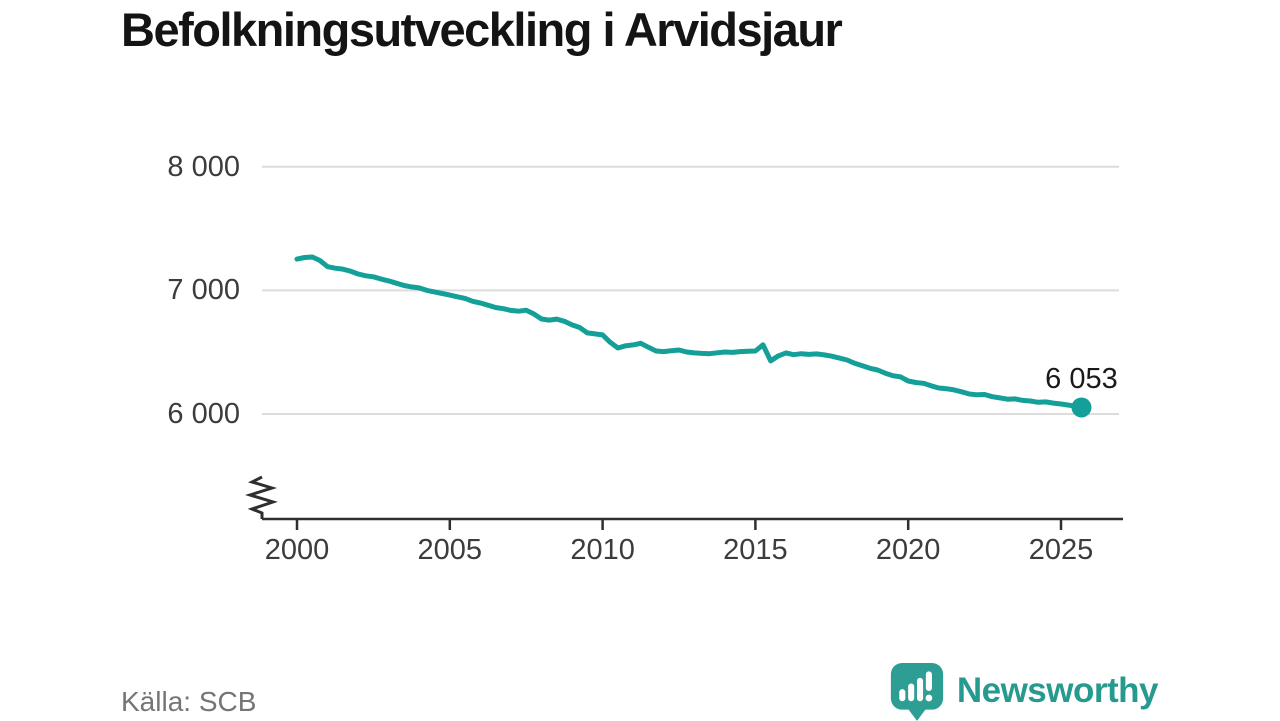 Image resolution: width=1280 pixels, height=721 pixels. What do you see at coordinates (189, 701) in the screenshot?
I see `source-caption: Källa: SCB` at bounding box center [189, 701].